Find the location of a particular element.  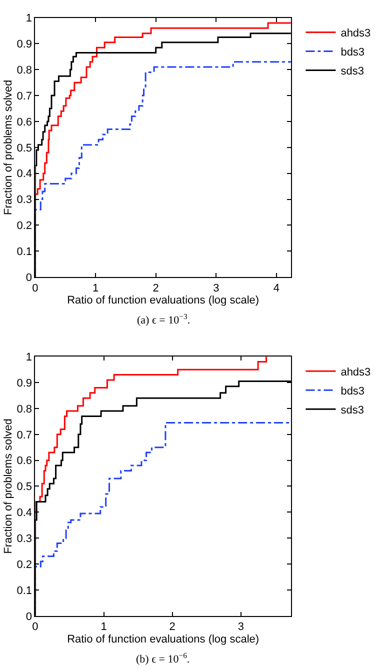

text: (a) ϵ = 10$^{−3}$. is located at coordinates (163, 319).